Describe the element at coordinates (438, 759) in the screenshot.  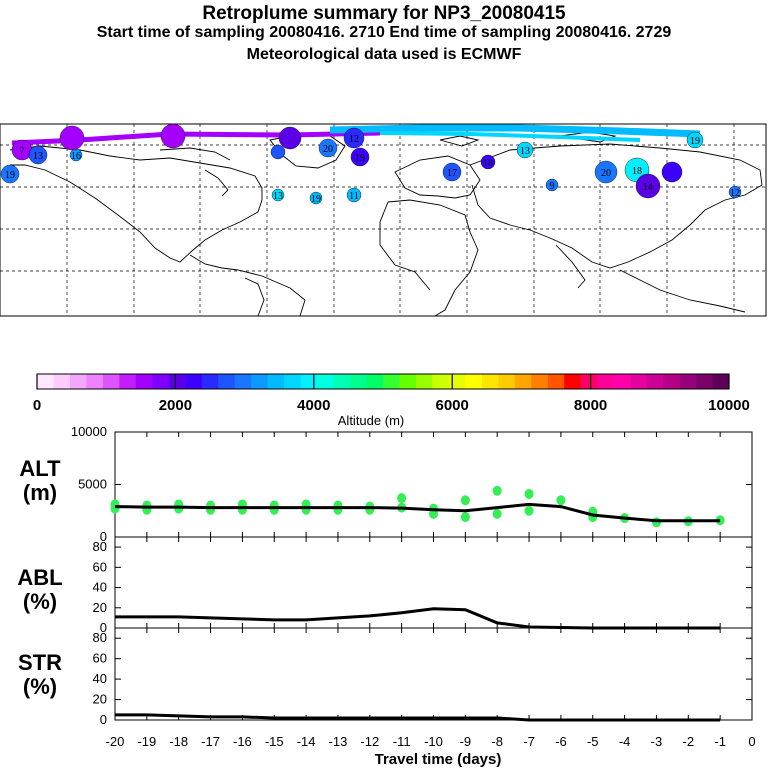
I see `x-axis-title: Travel time (days)` at that location.